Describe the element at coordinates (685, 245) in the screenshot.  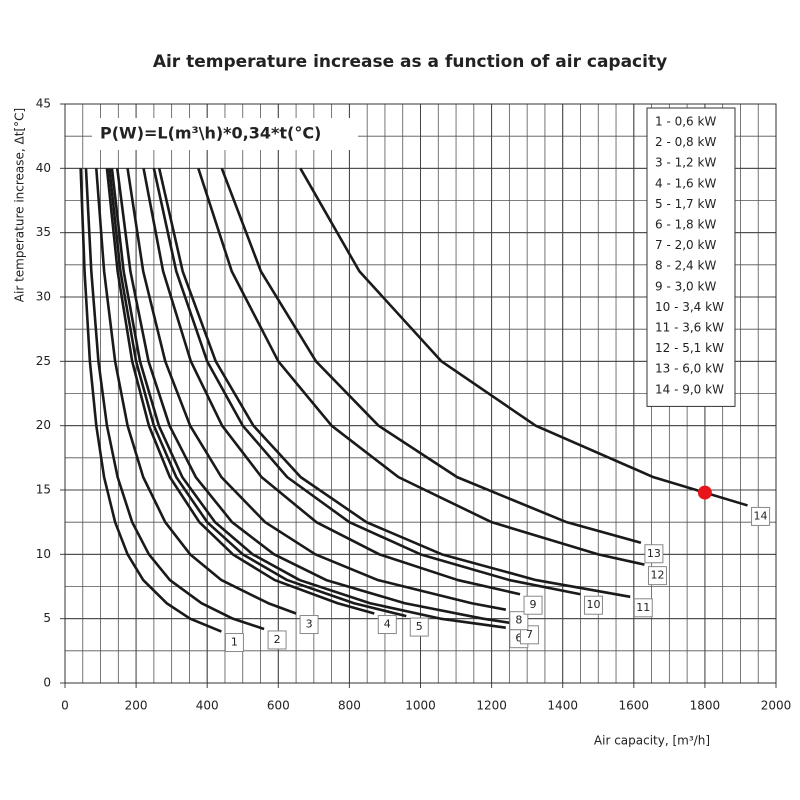
I see `legend-entry: 7 - 2,0 kW` at that location.